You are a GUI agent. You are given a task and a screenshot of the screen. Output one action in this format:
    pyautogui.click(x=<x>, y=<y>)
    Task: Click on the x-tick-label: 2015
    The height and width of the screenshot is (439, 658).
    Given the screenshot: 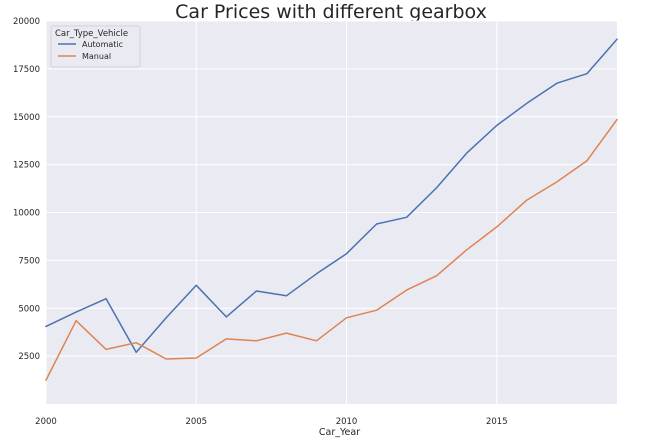 What is the action you would take?
    pyautogui.click(x=497, y=422)
    